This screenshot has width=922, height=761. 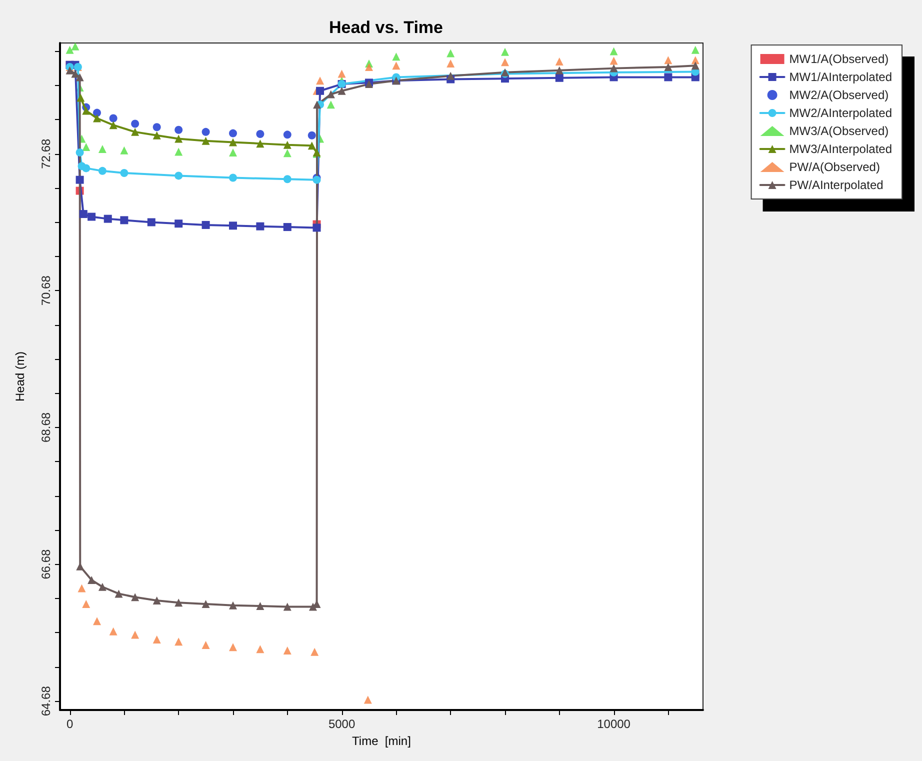 What do you see at coordinates (836, 185) in the screenshot?
I see `legend-label: PW/AInterpolated` at bounding box center [836, 185].